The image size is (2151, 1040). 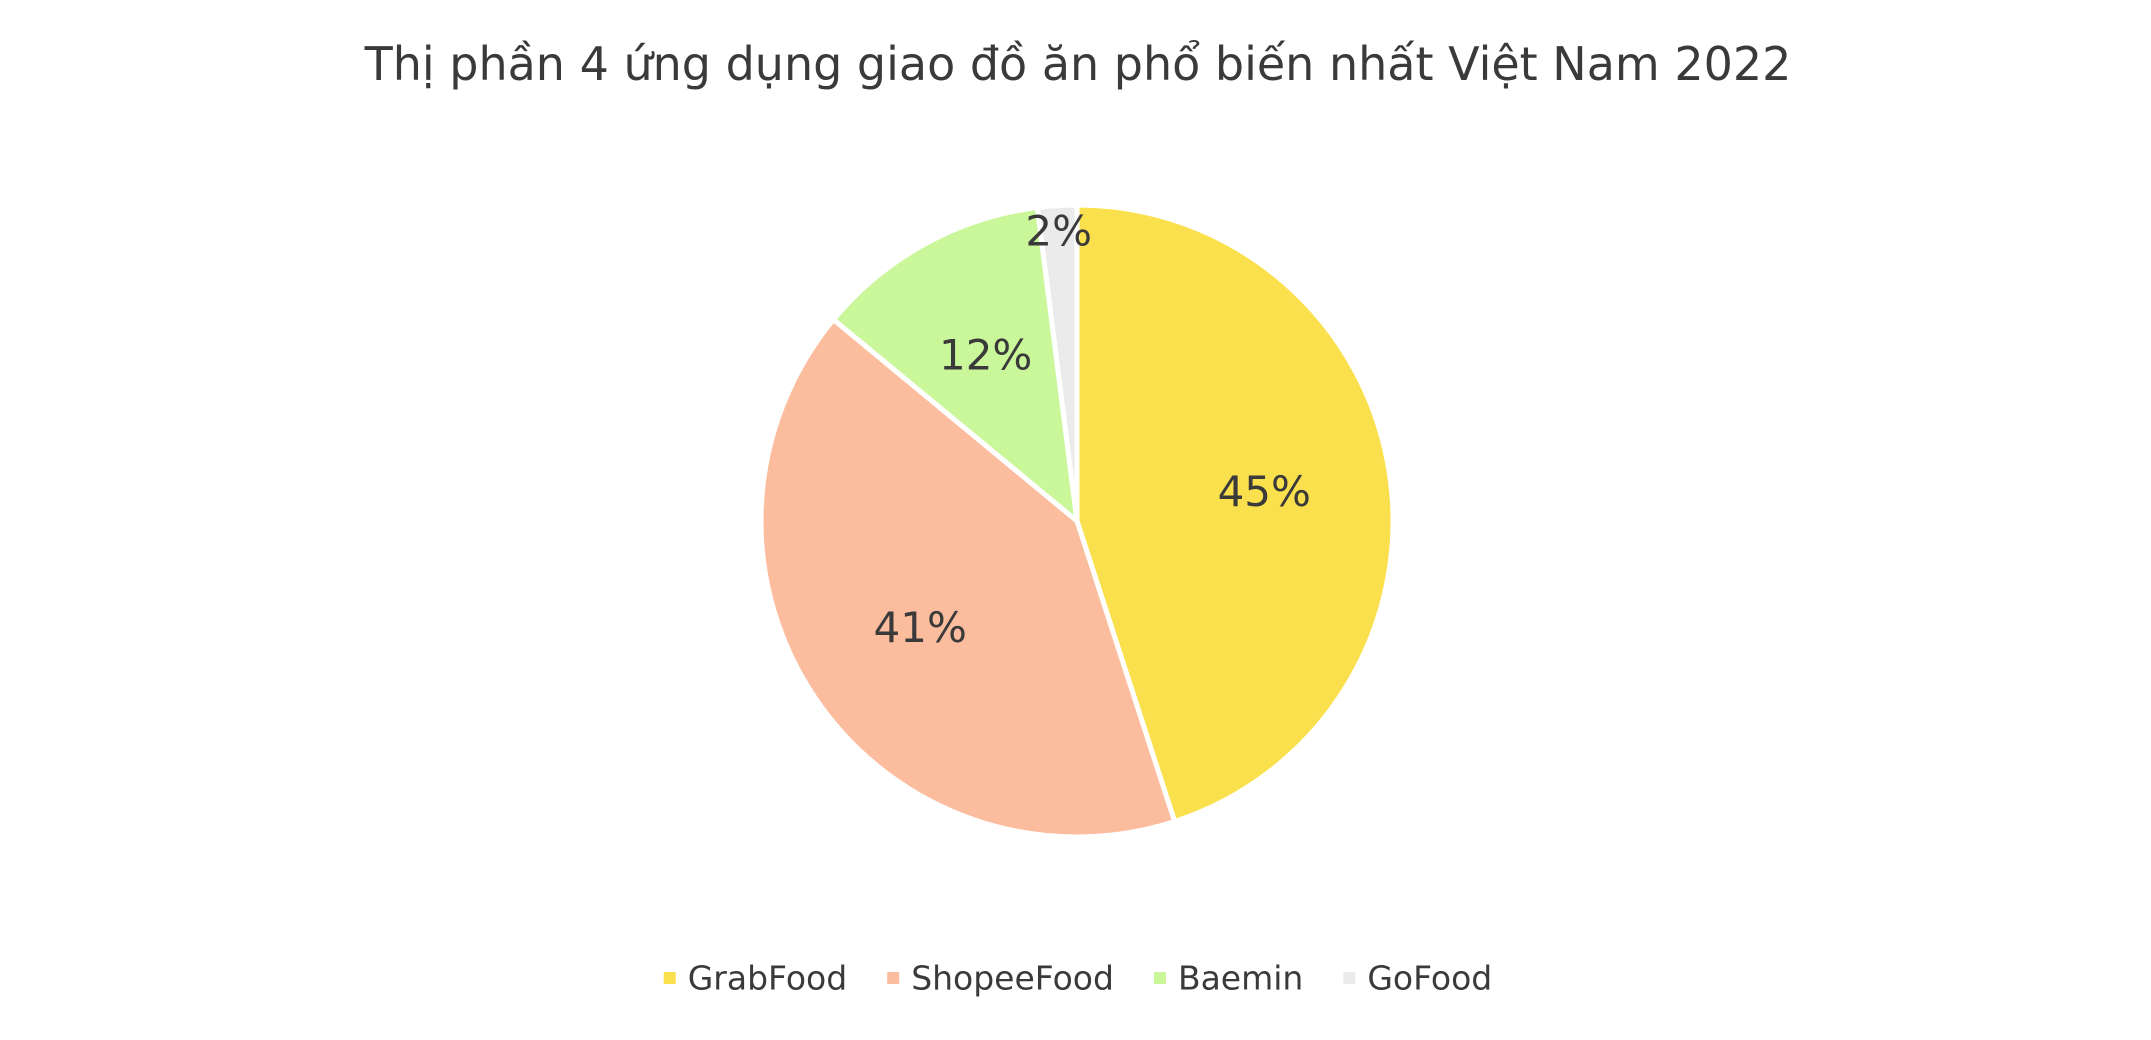 What do you see at coordinates (767, 978) in the screenshot?
I see `legend-label-grabfood: GrabFood` at bounding box center [767, 978].